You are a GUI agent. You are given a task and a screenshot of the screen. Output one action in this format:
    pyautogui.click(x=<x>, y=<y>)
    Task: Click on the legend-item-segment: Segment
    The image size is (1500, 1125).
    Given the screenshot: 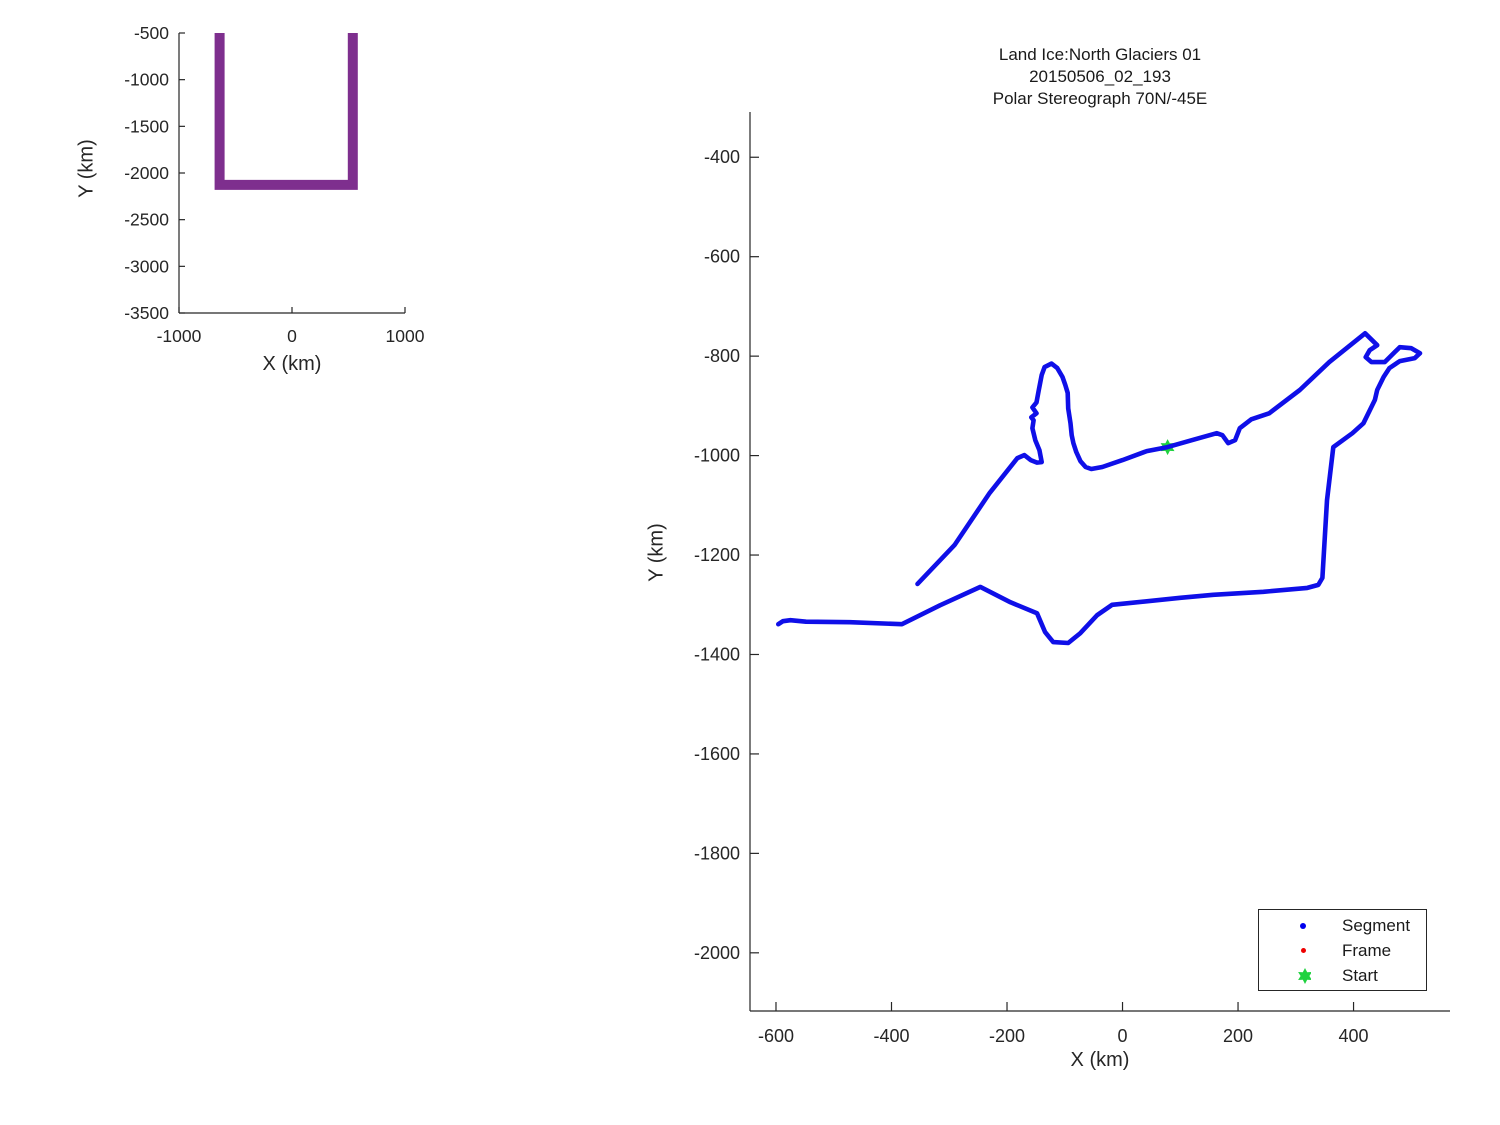 What is the action you would take?
    pyautogui.click(x=1342, y=925)
    